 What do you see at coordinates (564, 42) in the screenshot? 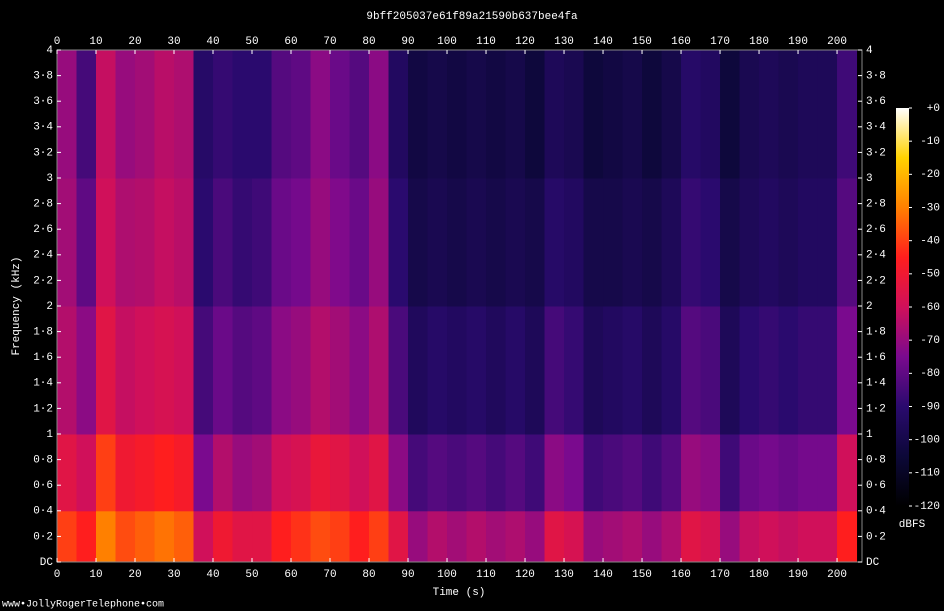
I see `x-tick-label-top: 130` at bounding box center [564, 42].